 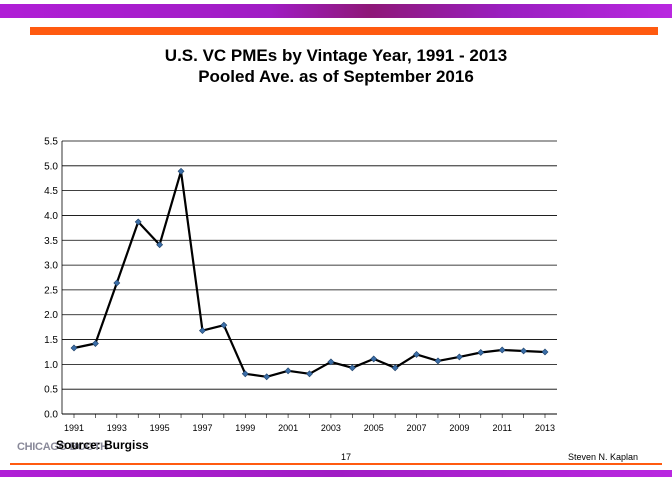 What do you see at coordinates (51, 142) in the screenshot?
I see `y-tick-label: 5.5` at bounding box center [51, 142].